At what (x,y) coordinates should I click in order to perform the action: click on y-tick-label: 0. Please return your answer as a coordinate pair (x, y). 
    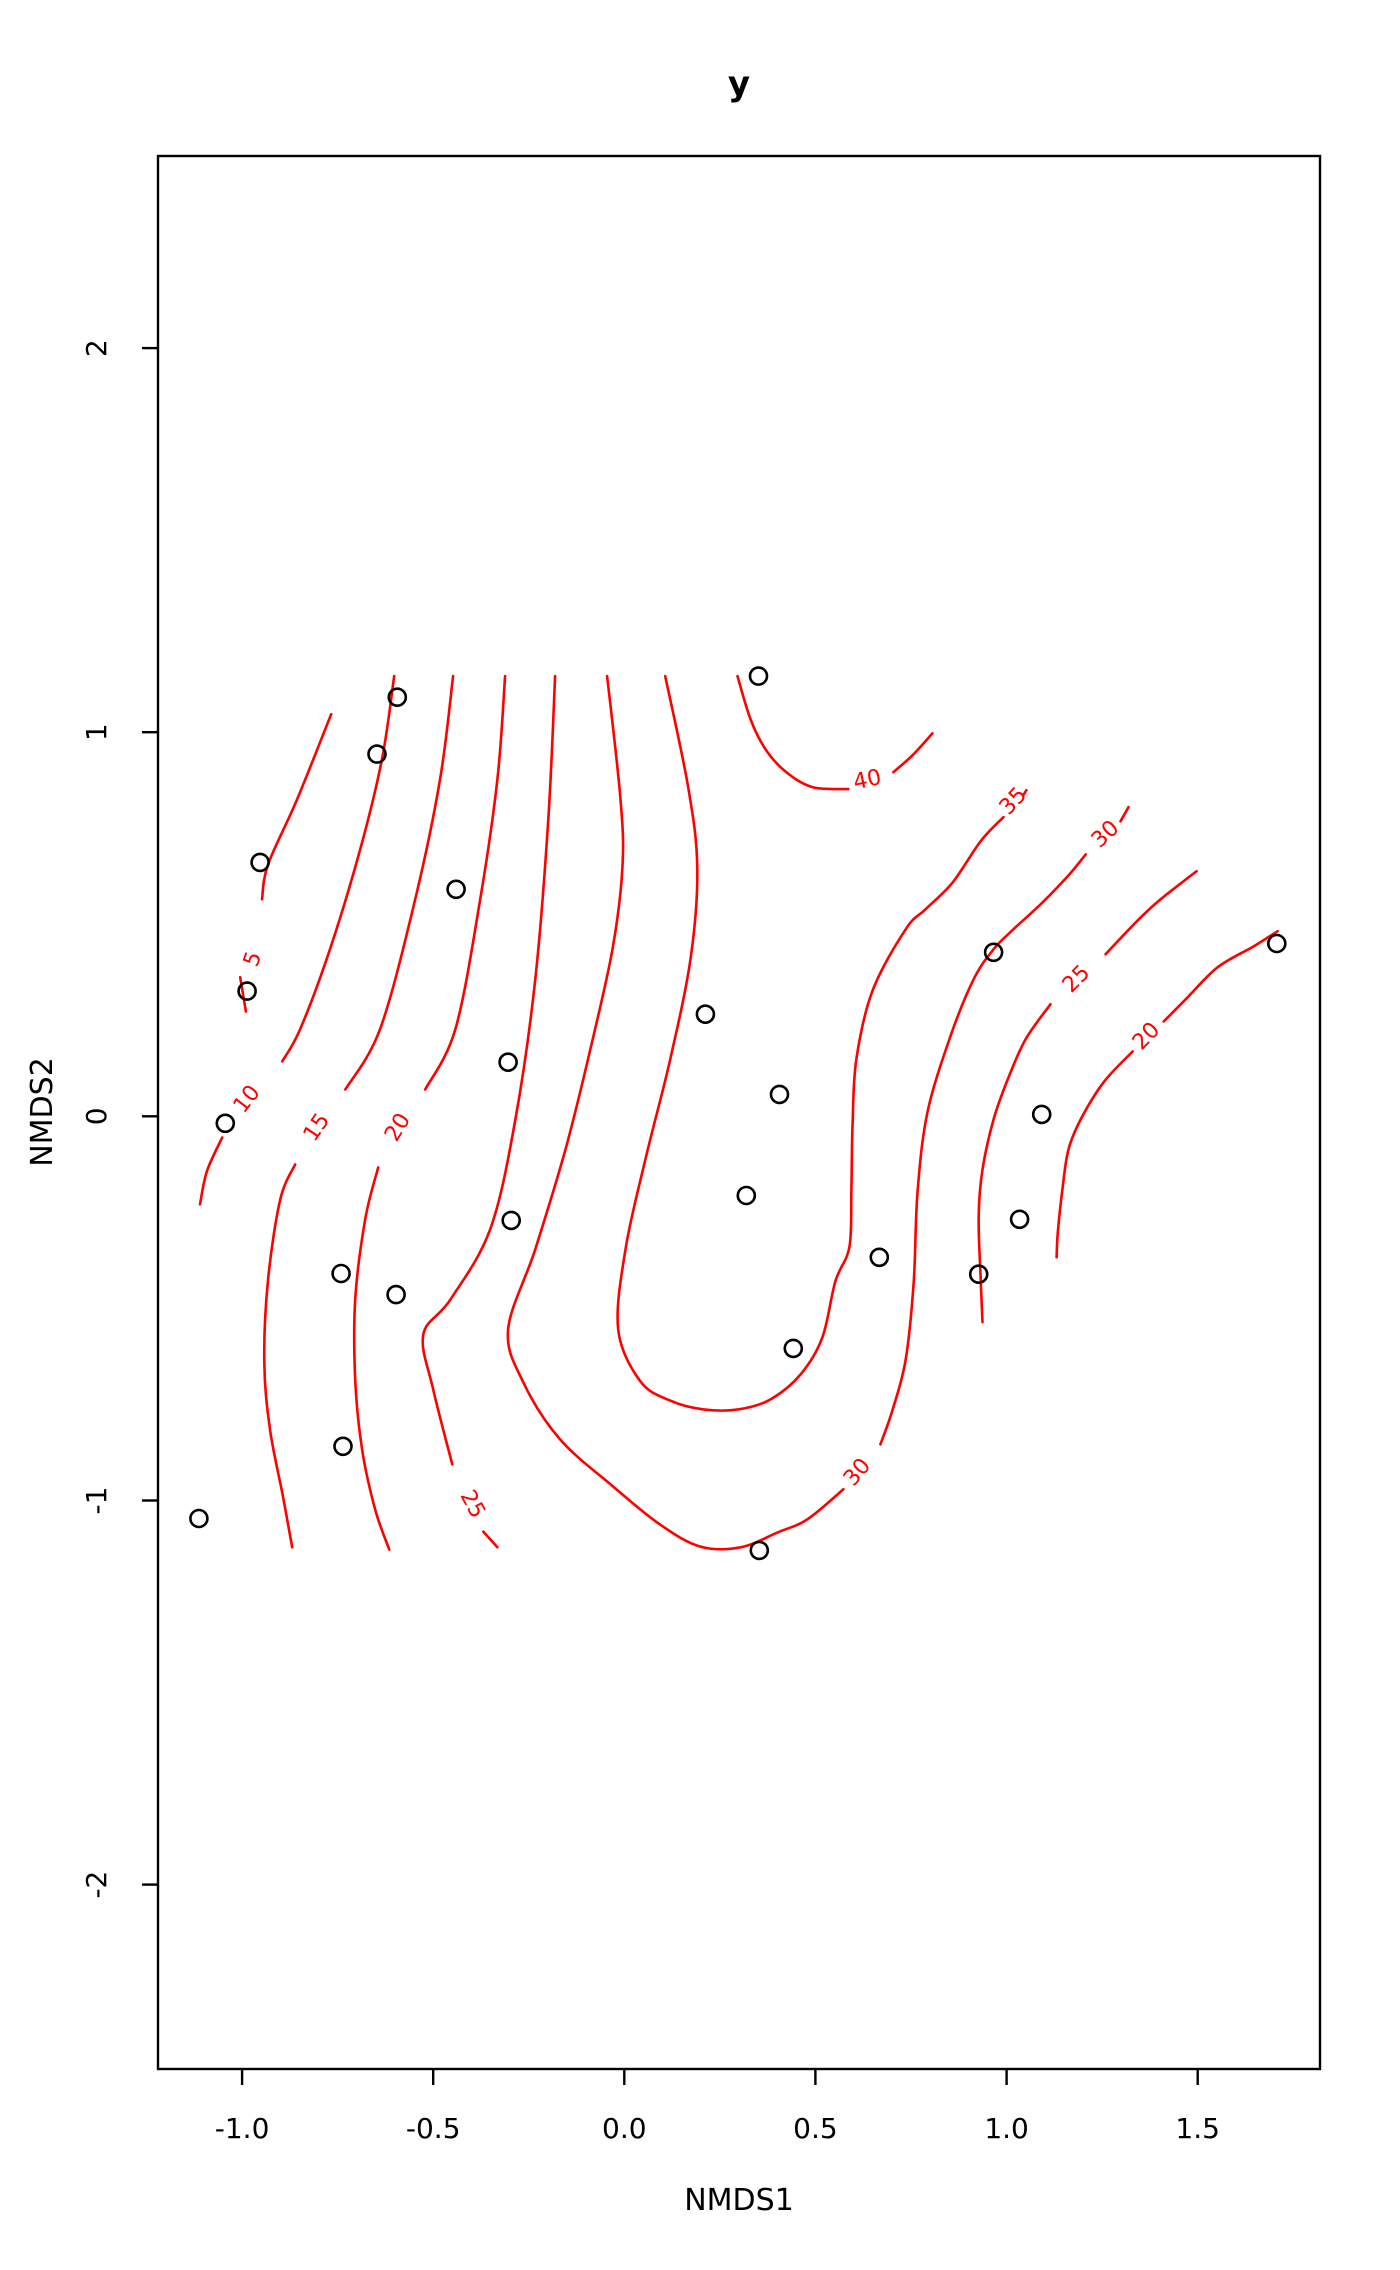
    Looking at the image, I should click on (96, 1116).